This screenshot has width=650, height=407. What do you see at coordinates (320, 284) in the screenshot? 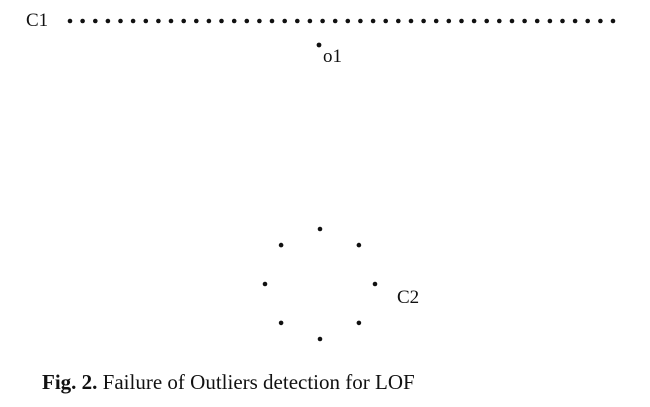
I see `cluster2-points` at bounding box center [320, 284].